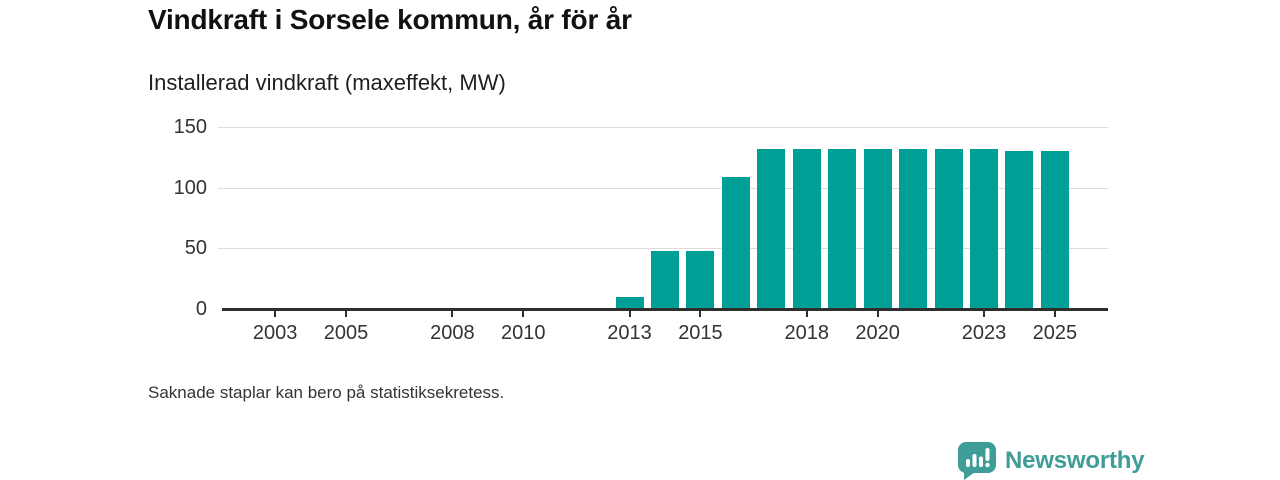 The height and width of the screenshot is (480, 1280). I want to click on x-axis-tick-2008, so click(452, 314).